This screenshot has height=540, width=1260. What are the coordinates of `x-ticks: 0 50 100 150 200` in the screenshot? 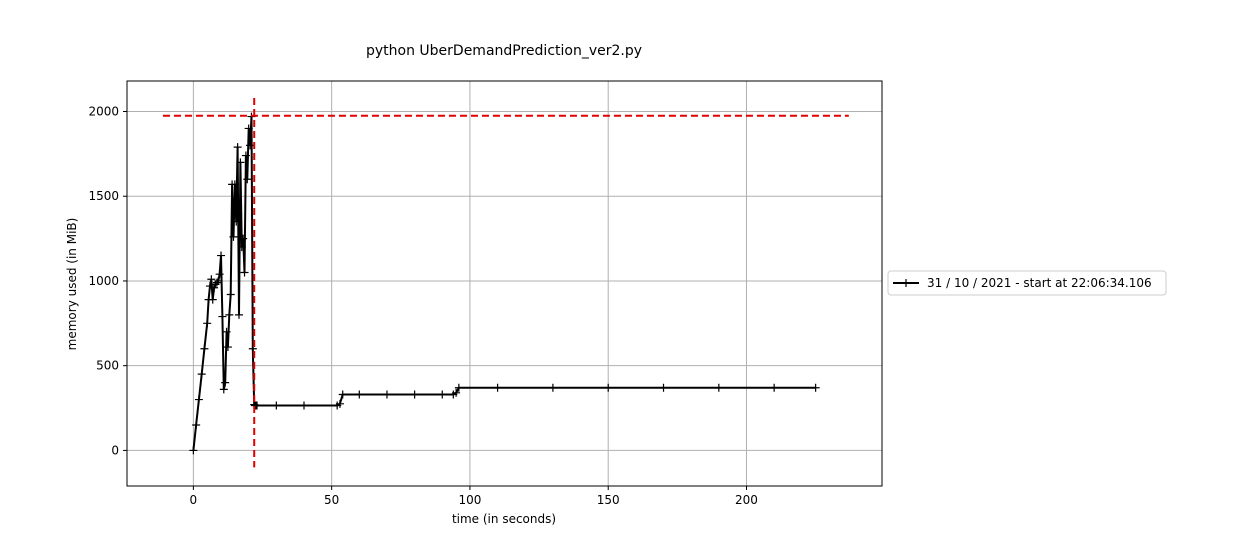 It's located at (474, 496).